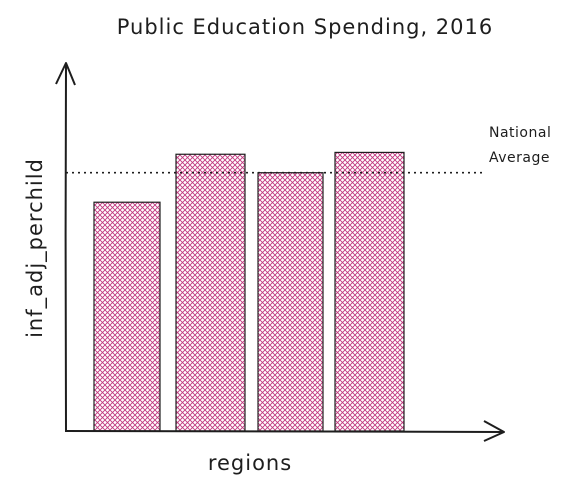 This screenshot has width=577, height=489. Describe the element at coordinates (308, 149) in the screenshot. I see `reference-line-group: National Average` at that location.